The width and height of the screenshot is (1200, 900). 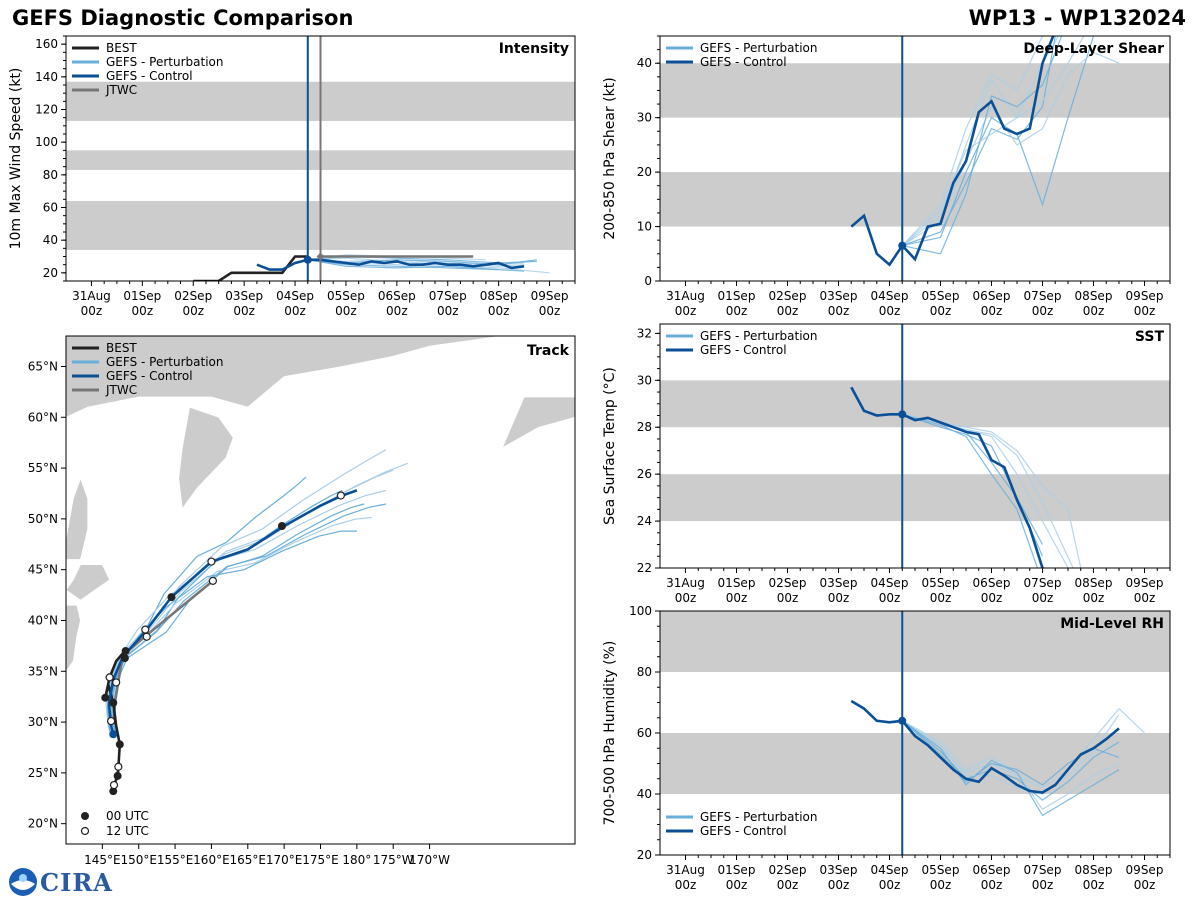 I want to click on track-xtick-label: 165°E, so click(x=248, y=860).